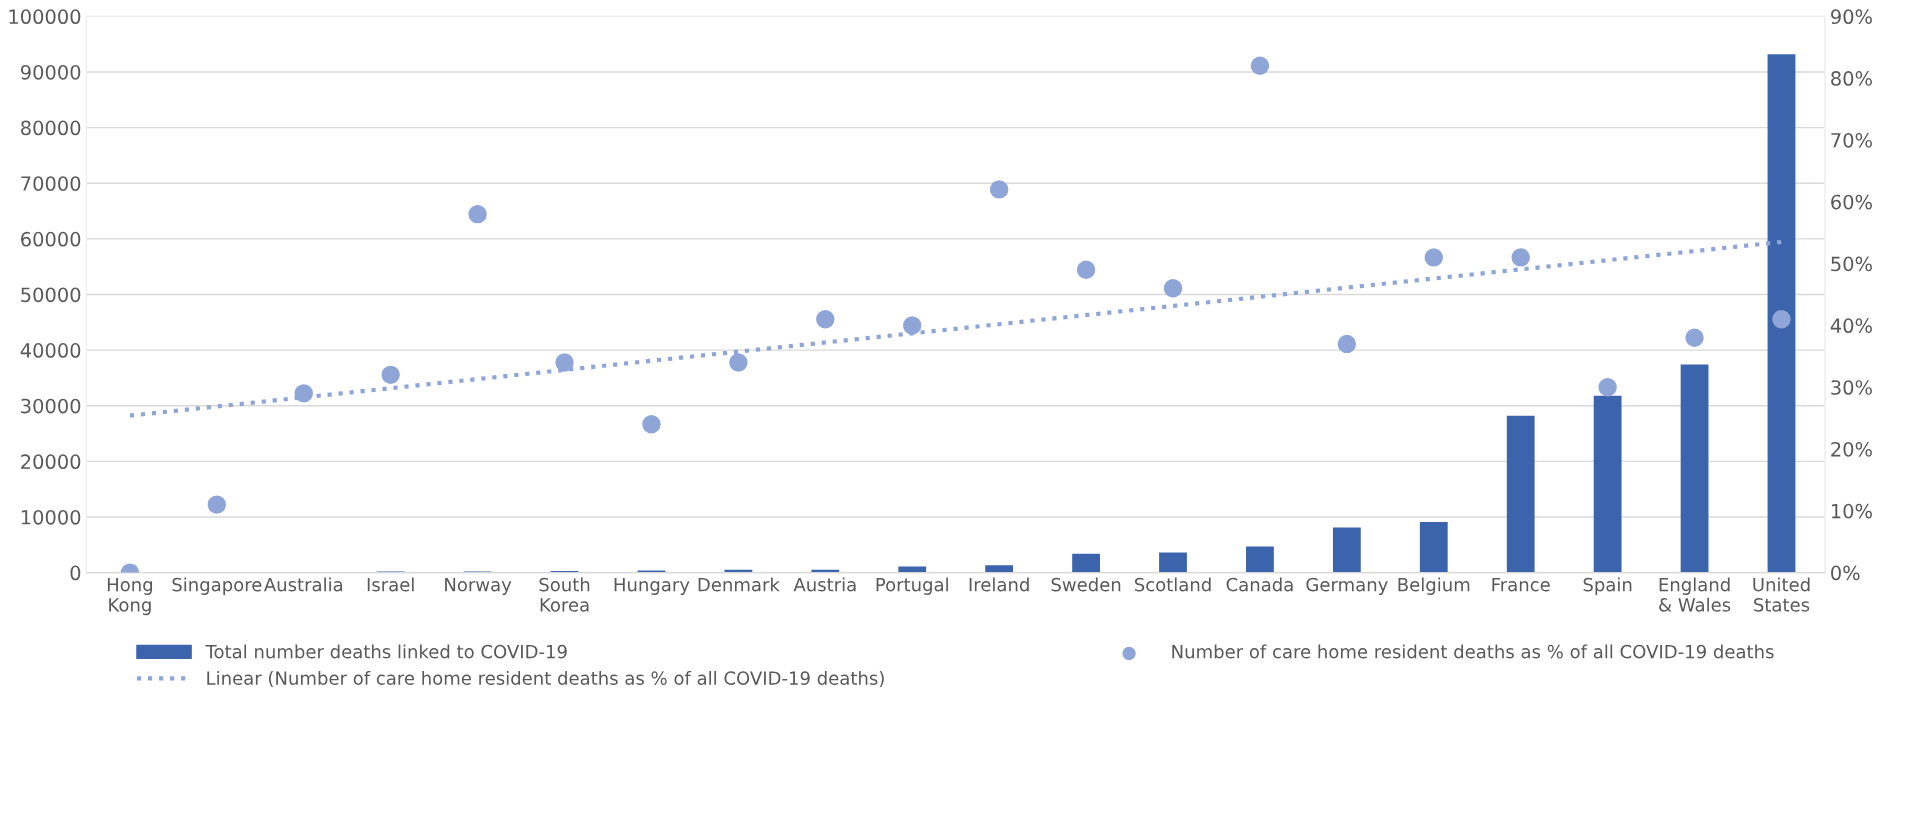 The width and height of the screenshot is (1921, 818). I want to click on x-tick-label: Hong Kong, so click(130, 597).